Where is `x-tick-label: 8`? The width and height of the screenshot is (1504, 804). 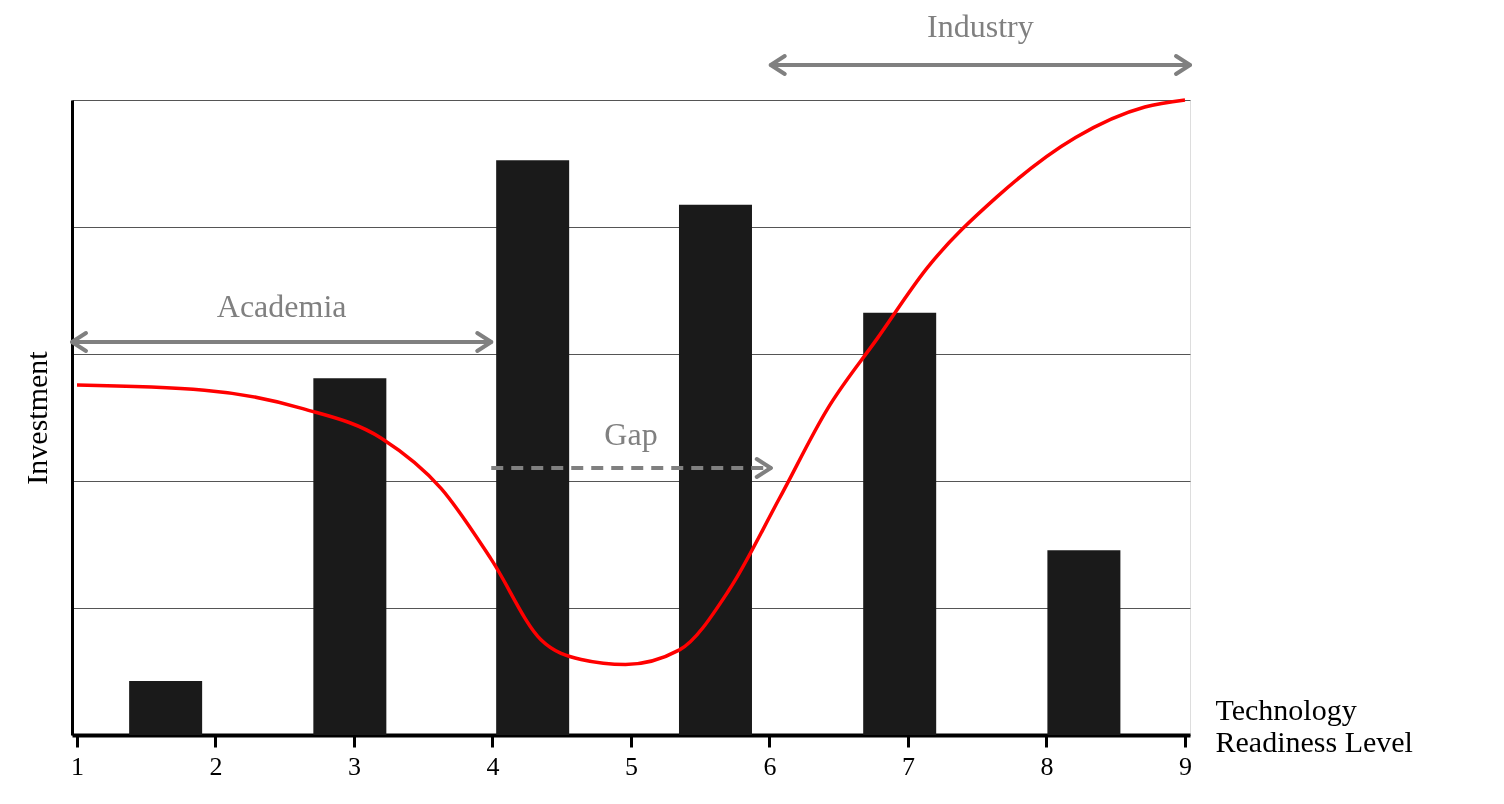
x-tick-label: 8 is located at coordinates (1047, 766).